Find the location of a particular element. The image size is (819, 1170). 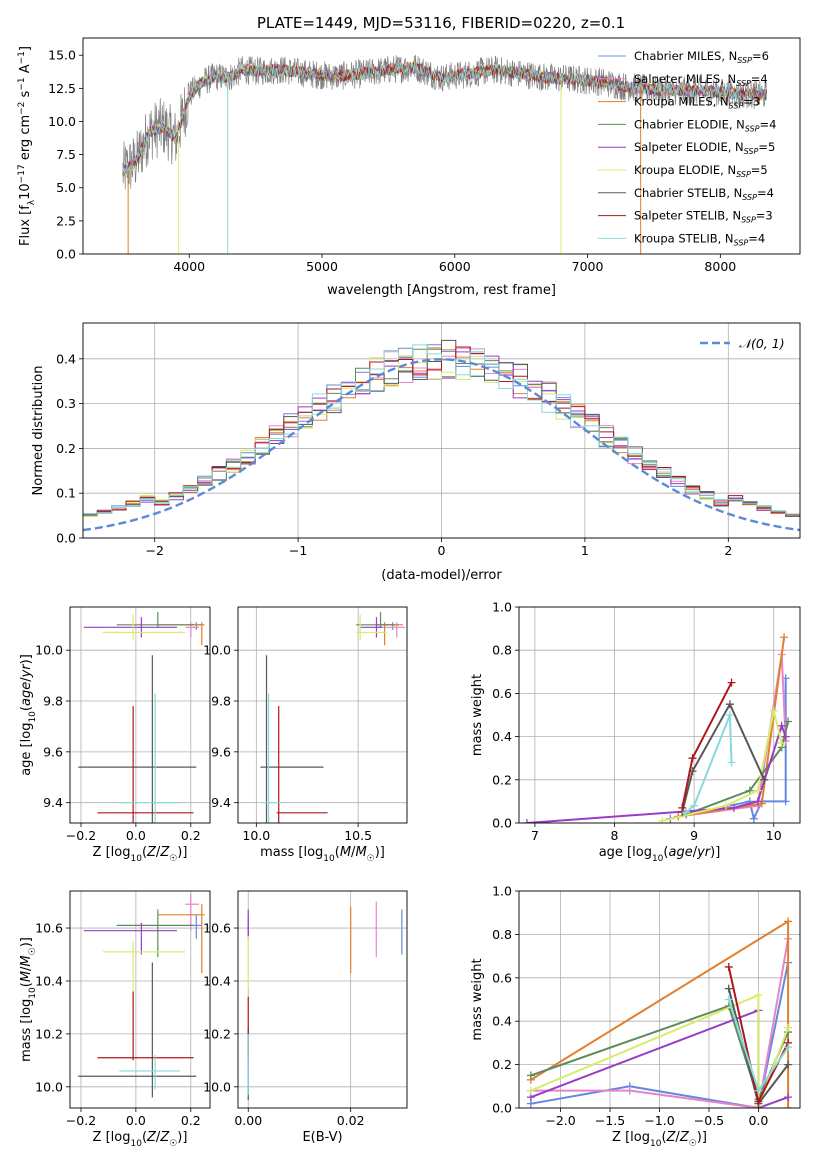

errorbars-age-vs-mass is located at coordinates (332, 717).